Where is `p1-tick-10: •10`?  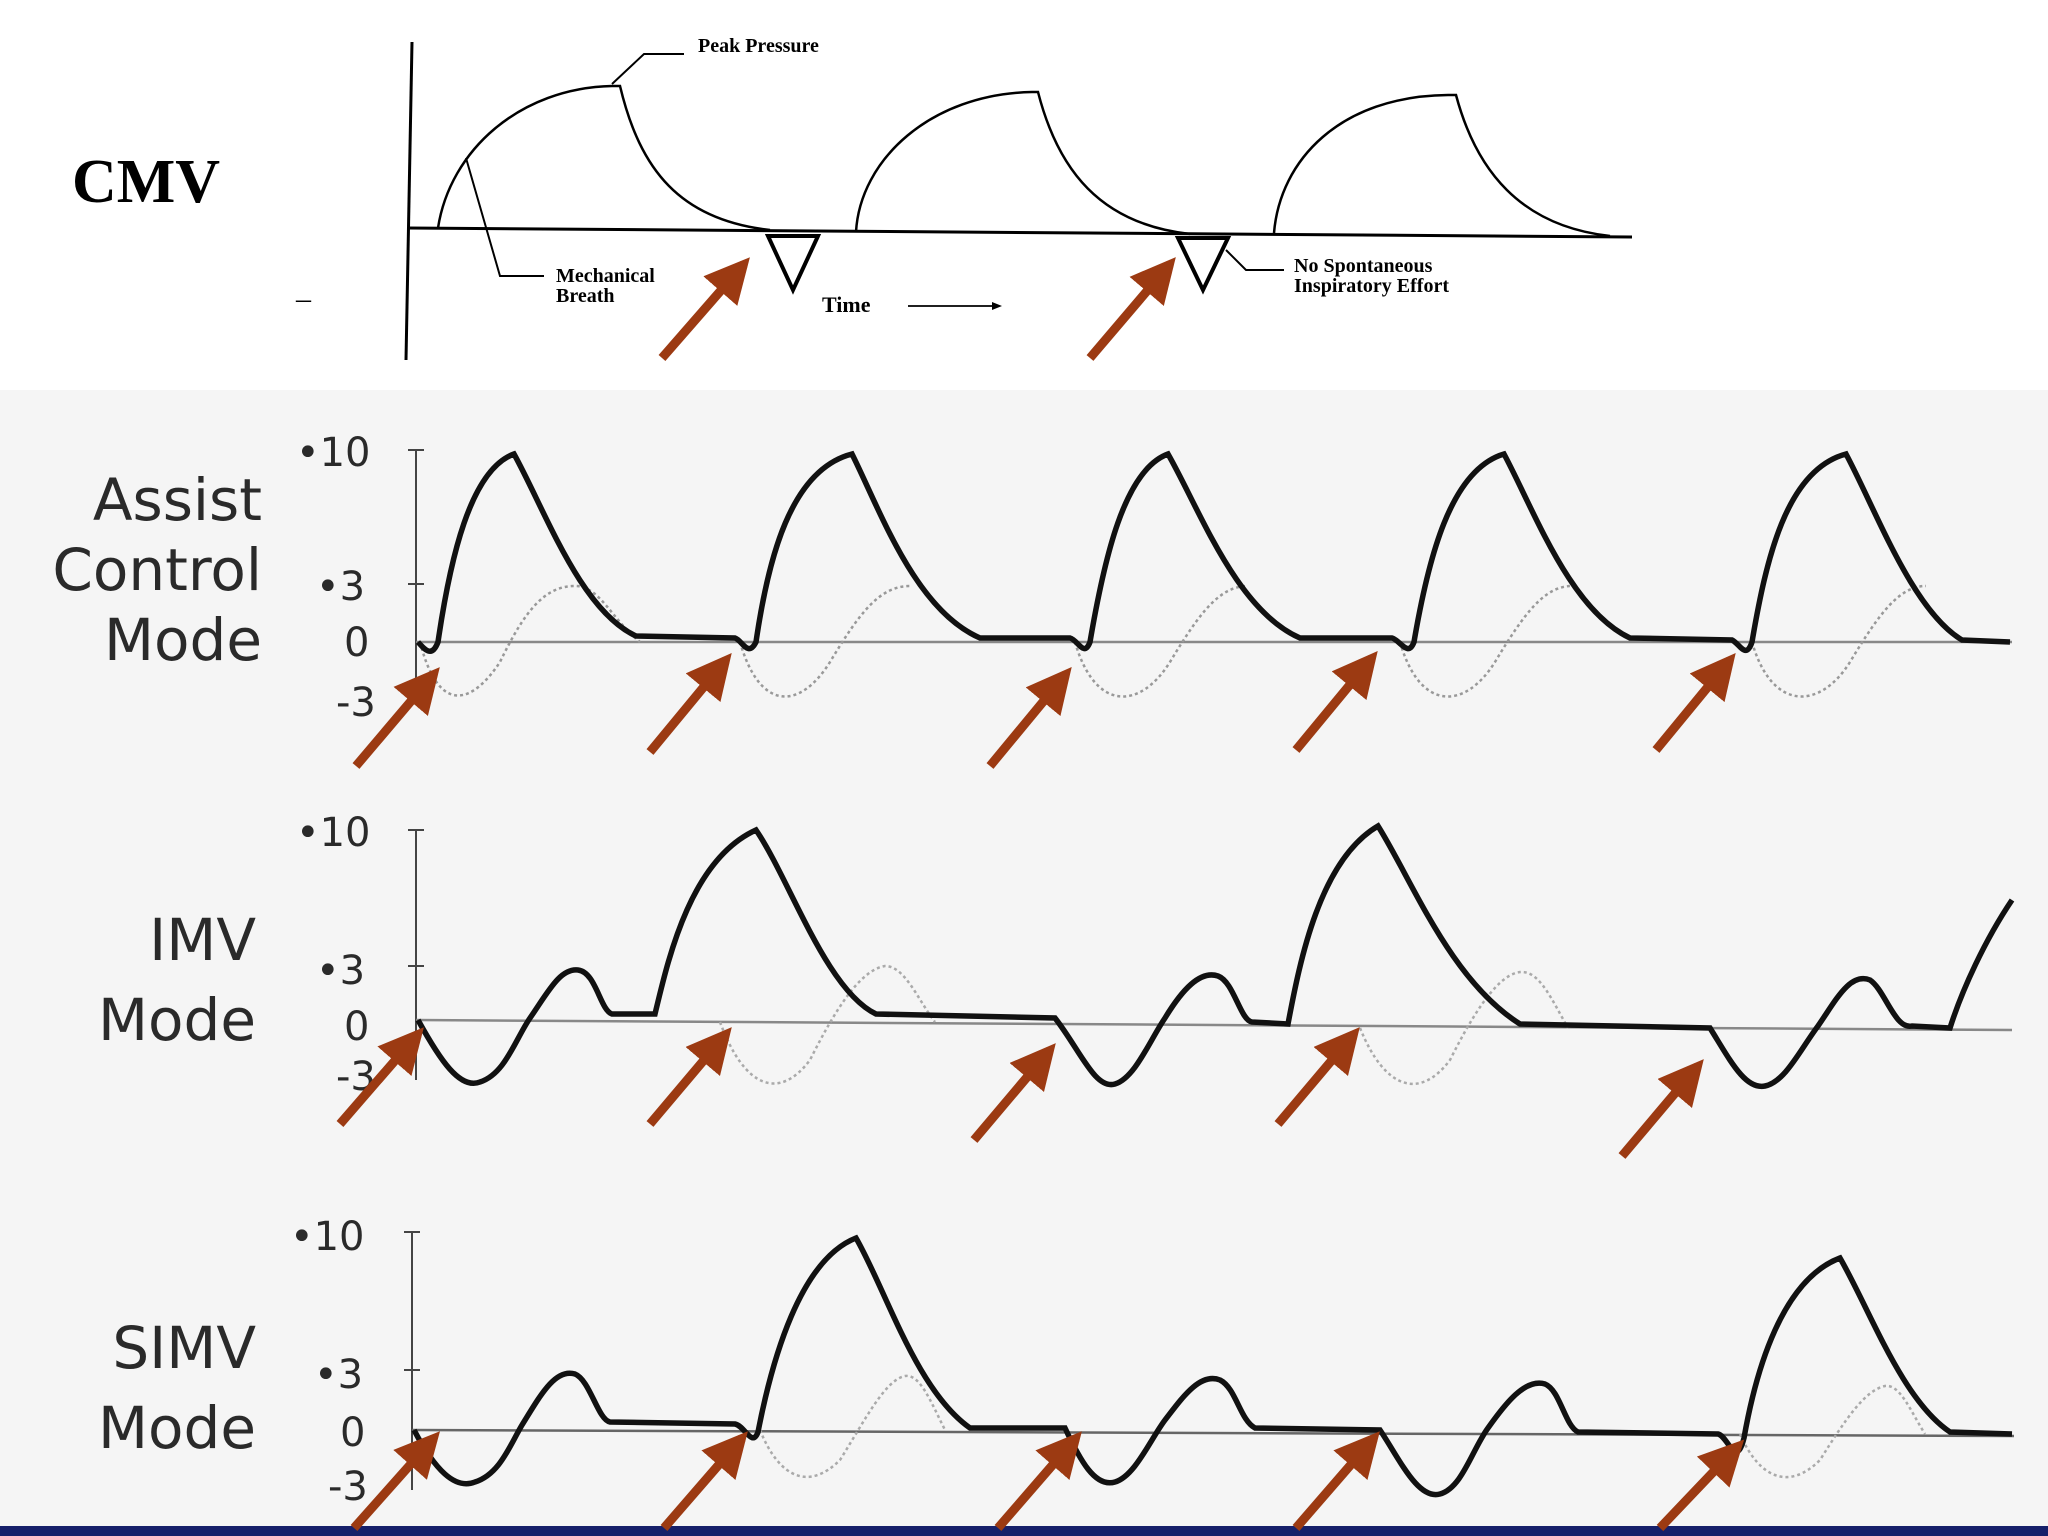
p1-tick-10: •10 is located at coordinates (333, 453).